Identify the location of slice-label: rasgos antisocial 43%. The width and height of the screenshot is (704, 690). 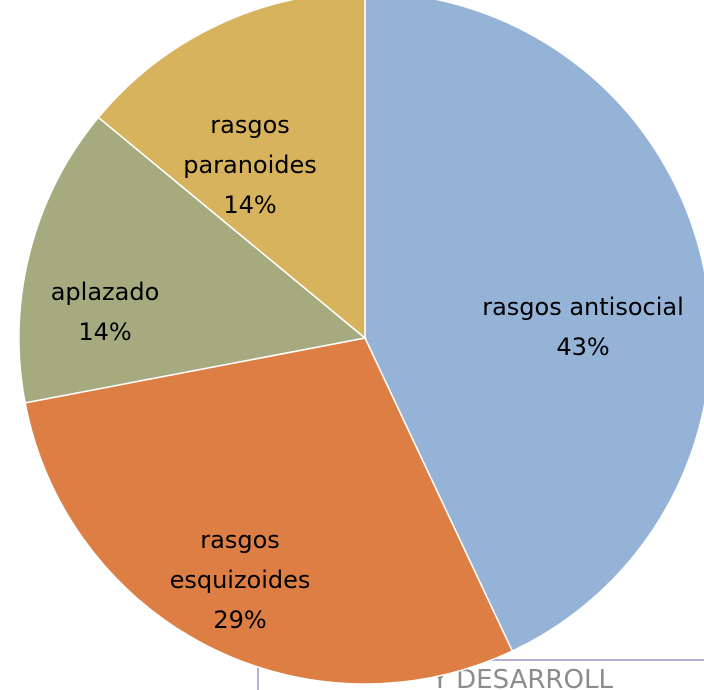
(583, 327).